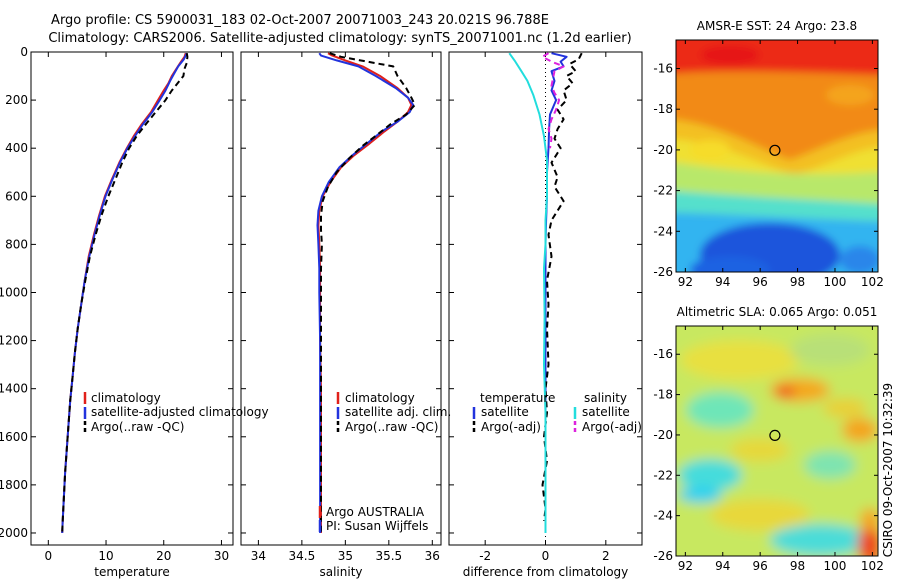  Describe the element at coordinates (302, 556) in the screenshot. I see `x-tick-label: 34.5` at that location.